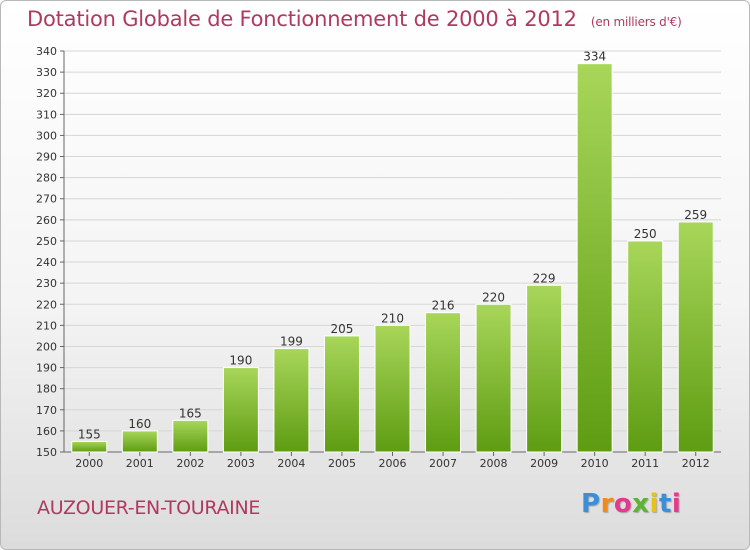 This screenshot has width=750, height=550. What do you see at coordinates (46, 72) in the screenshot?
I see `y-tick-label: 330` at bounding box center [46, 72].